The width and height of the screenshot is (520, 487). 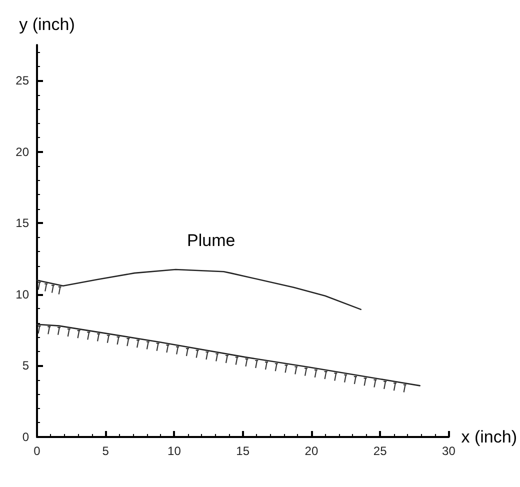 What do you see at coordinates (311, 451) in the screenshot?
I see `x-tick-label: 20` at bounding box center [311, 451].